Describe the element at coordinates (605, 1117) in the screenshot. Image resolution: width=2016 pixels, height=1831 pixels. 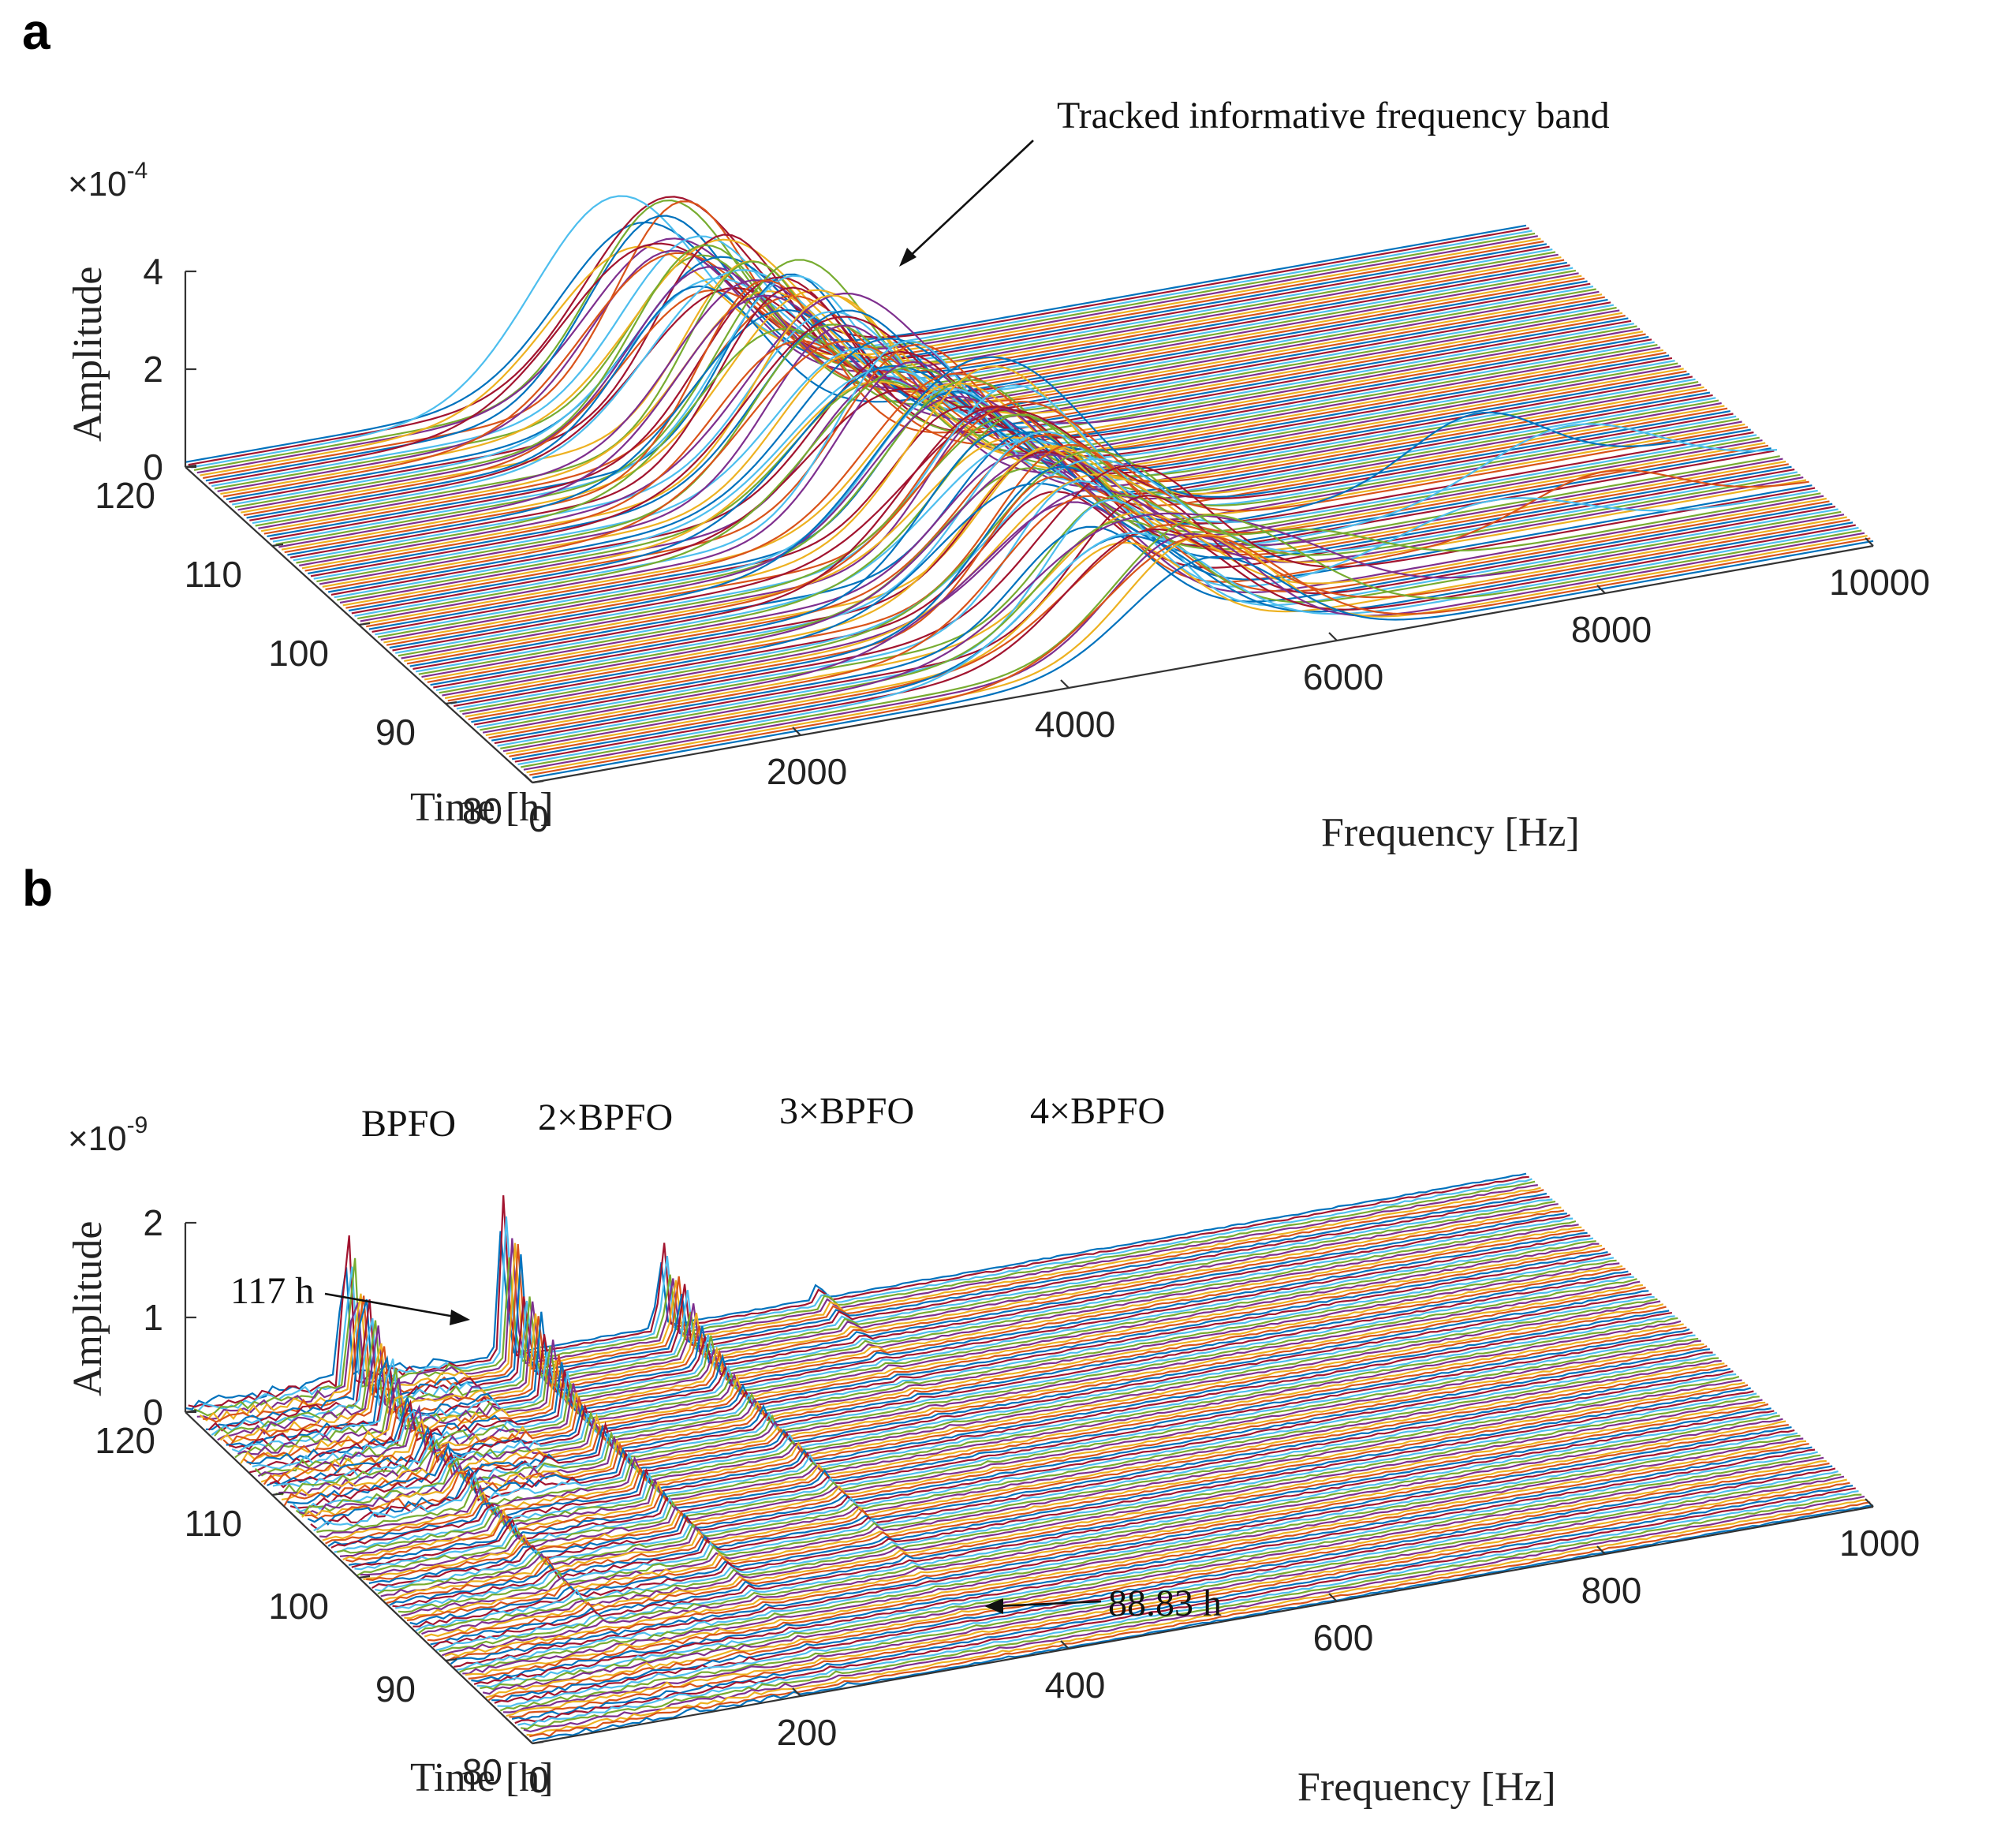
I see `harmonic-label-2bpfo: 2×BPFO` at that location.